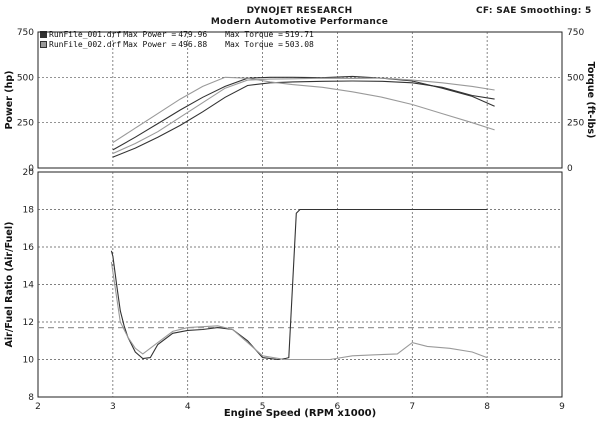  Describe the element at coordinates (85, 34) in the screenshot. I see `legend-file-1: RunFile_001.drf` at that location.